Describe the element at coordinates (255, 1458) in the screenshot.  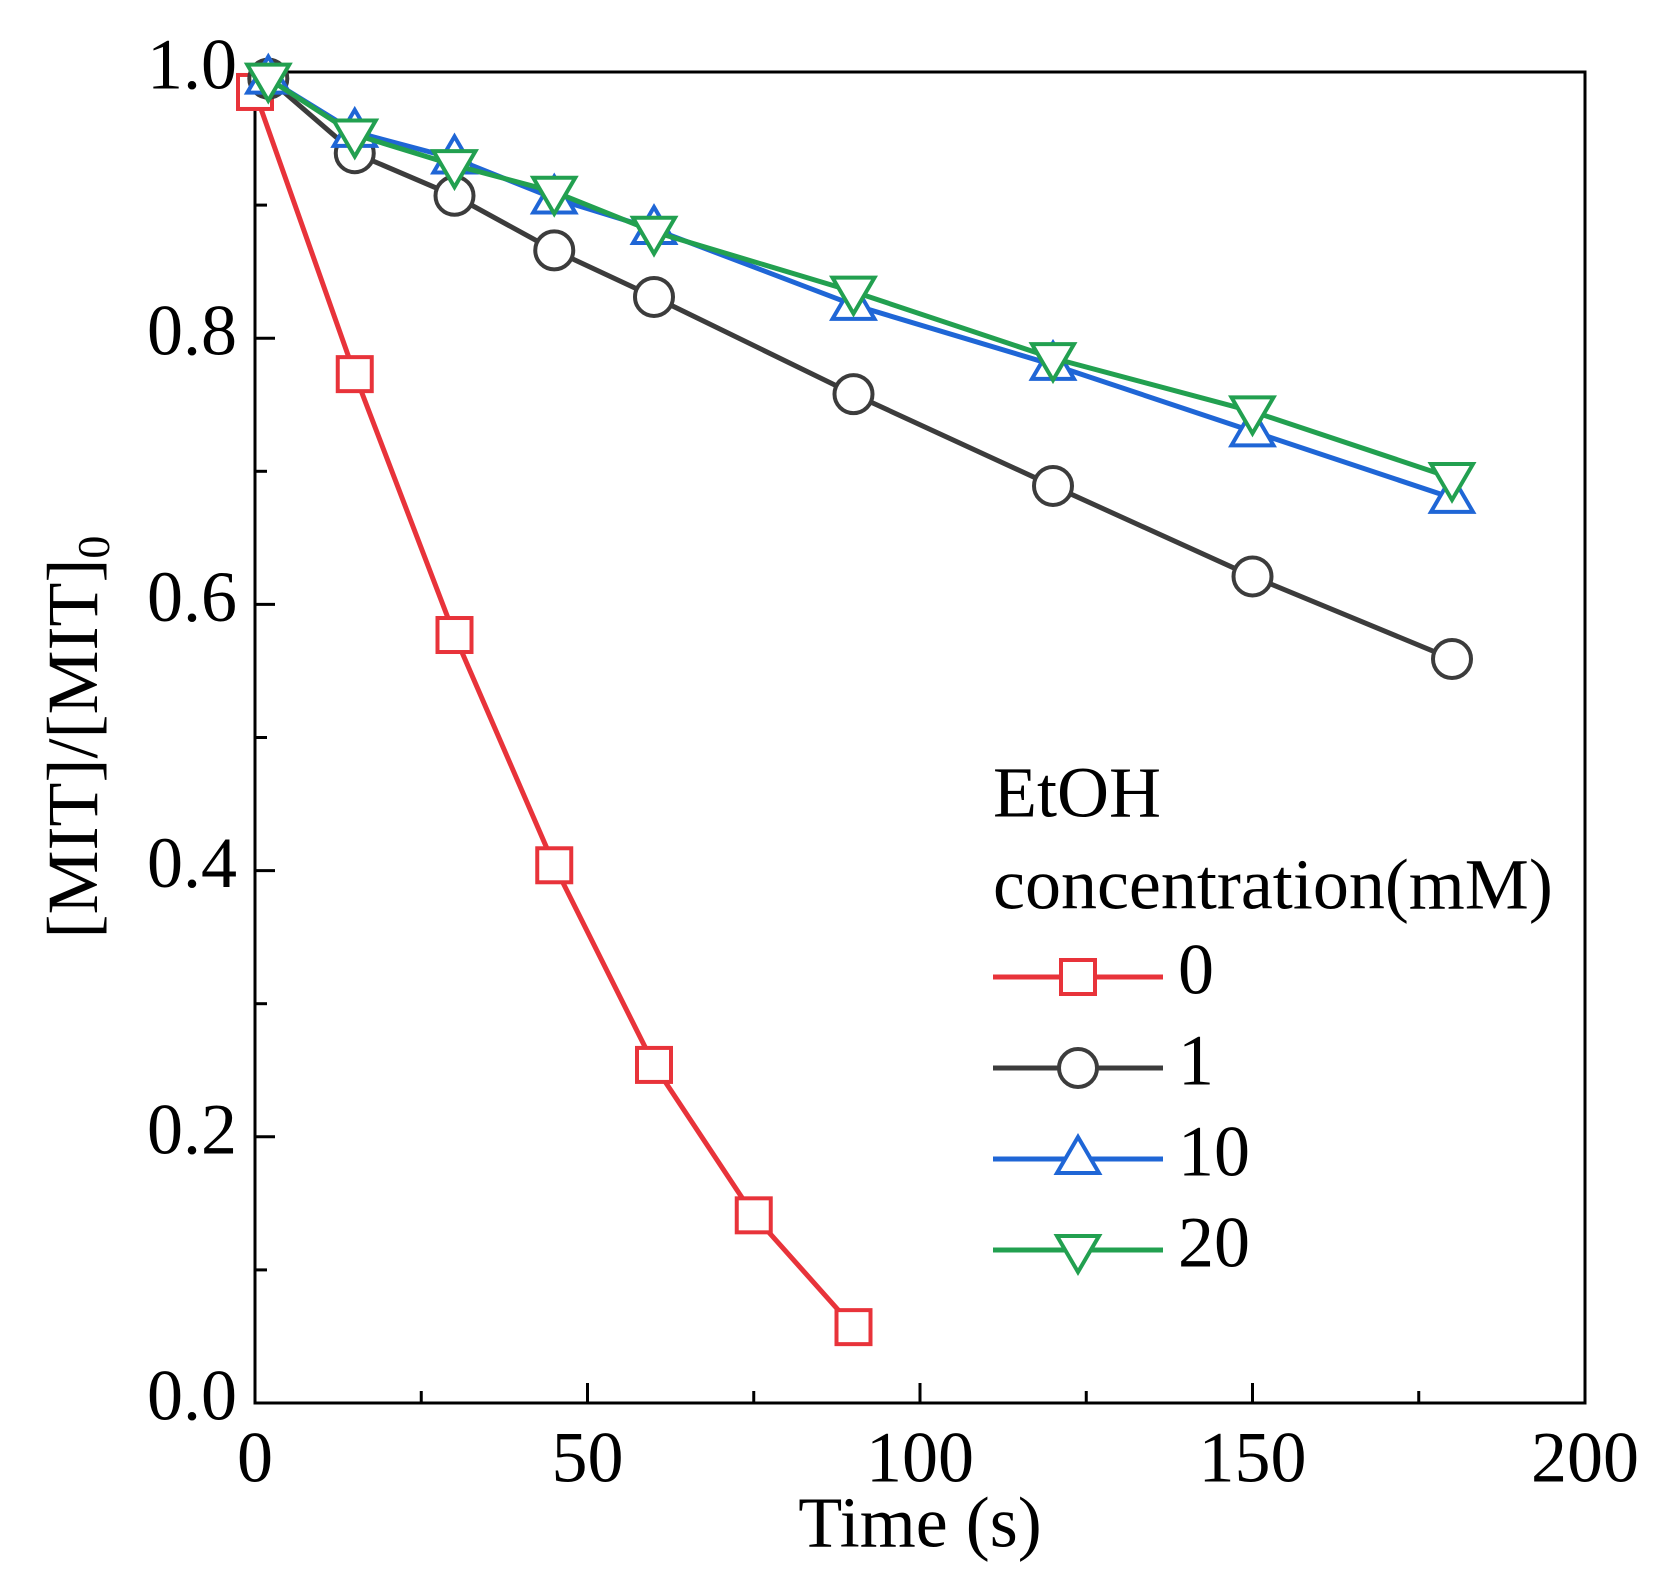
I see `x-tick-label: 0` at that location.